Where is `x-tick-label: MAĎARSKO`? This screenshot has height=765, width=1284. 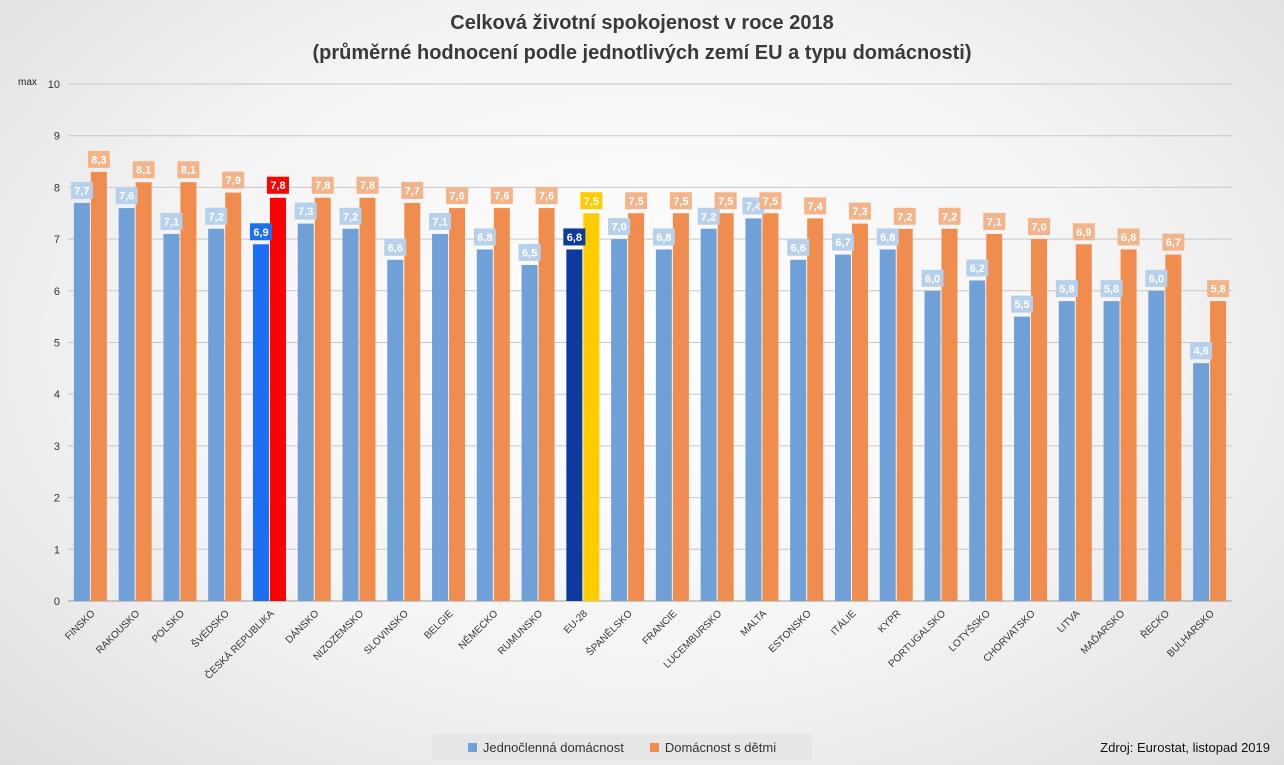 x-tick-label: MAĎARSKO is located at coordinates (1103, 632).